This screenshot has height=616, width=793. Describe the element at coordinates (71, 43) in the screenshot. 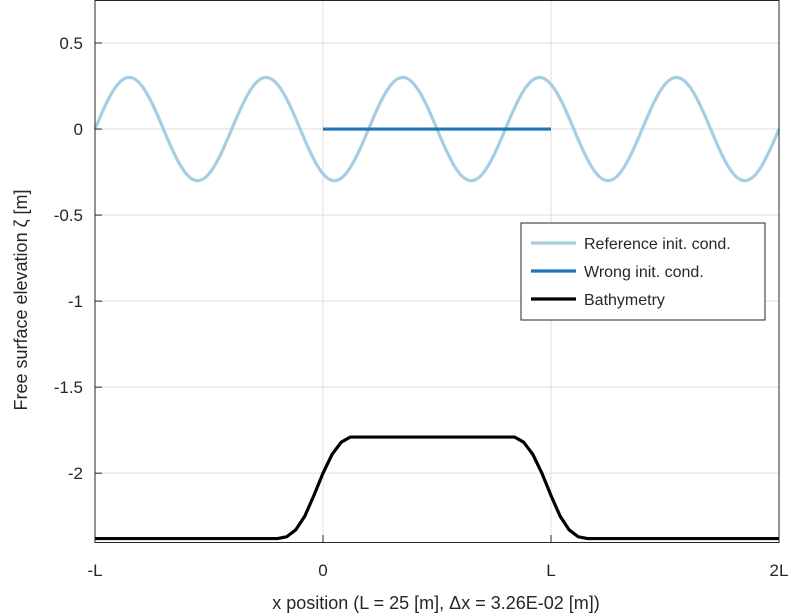

I see `y-tick-label: 0.5` at that location.